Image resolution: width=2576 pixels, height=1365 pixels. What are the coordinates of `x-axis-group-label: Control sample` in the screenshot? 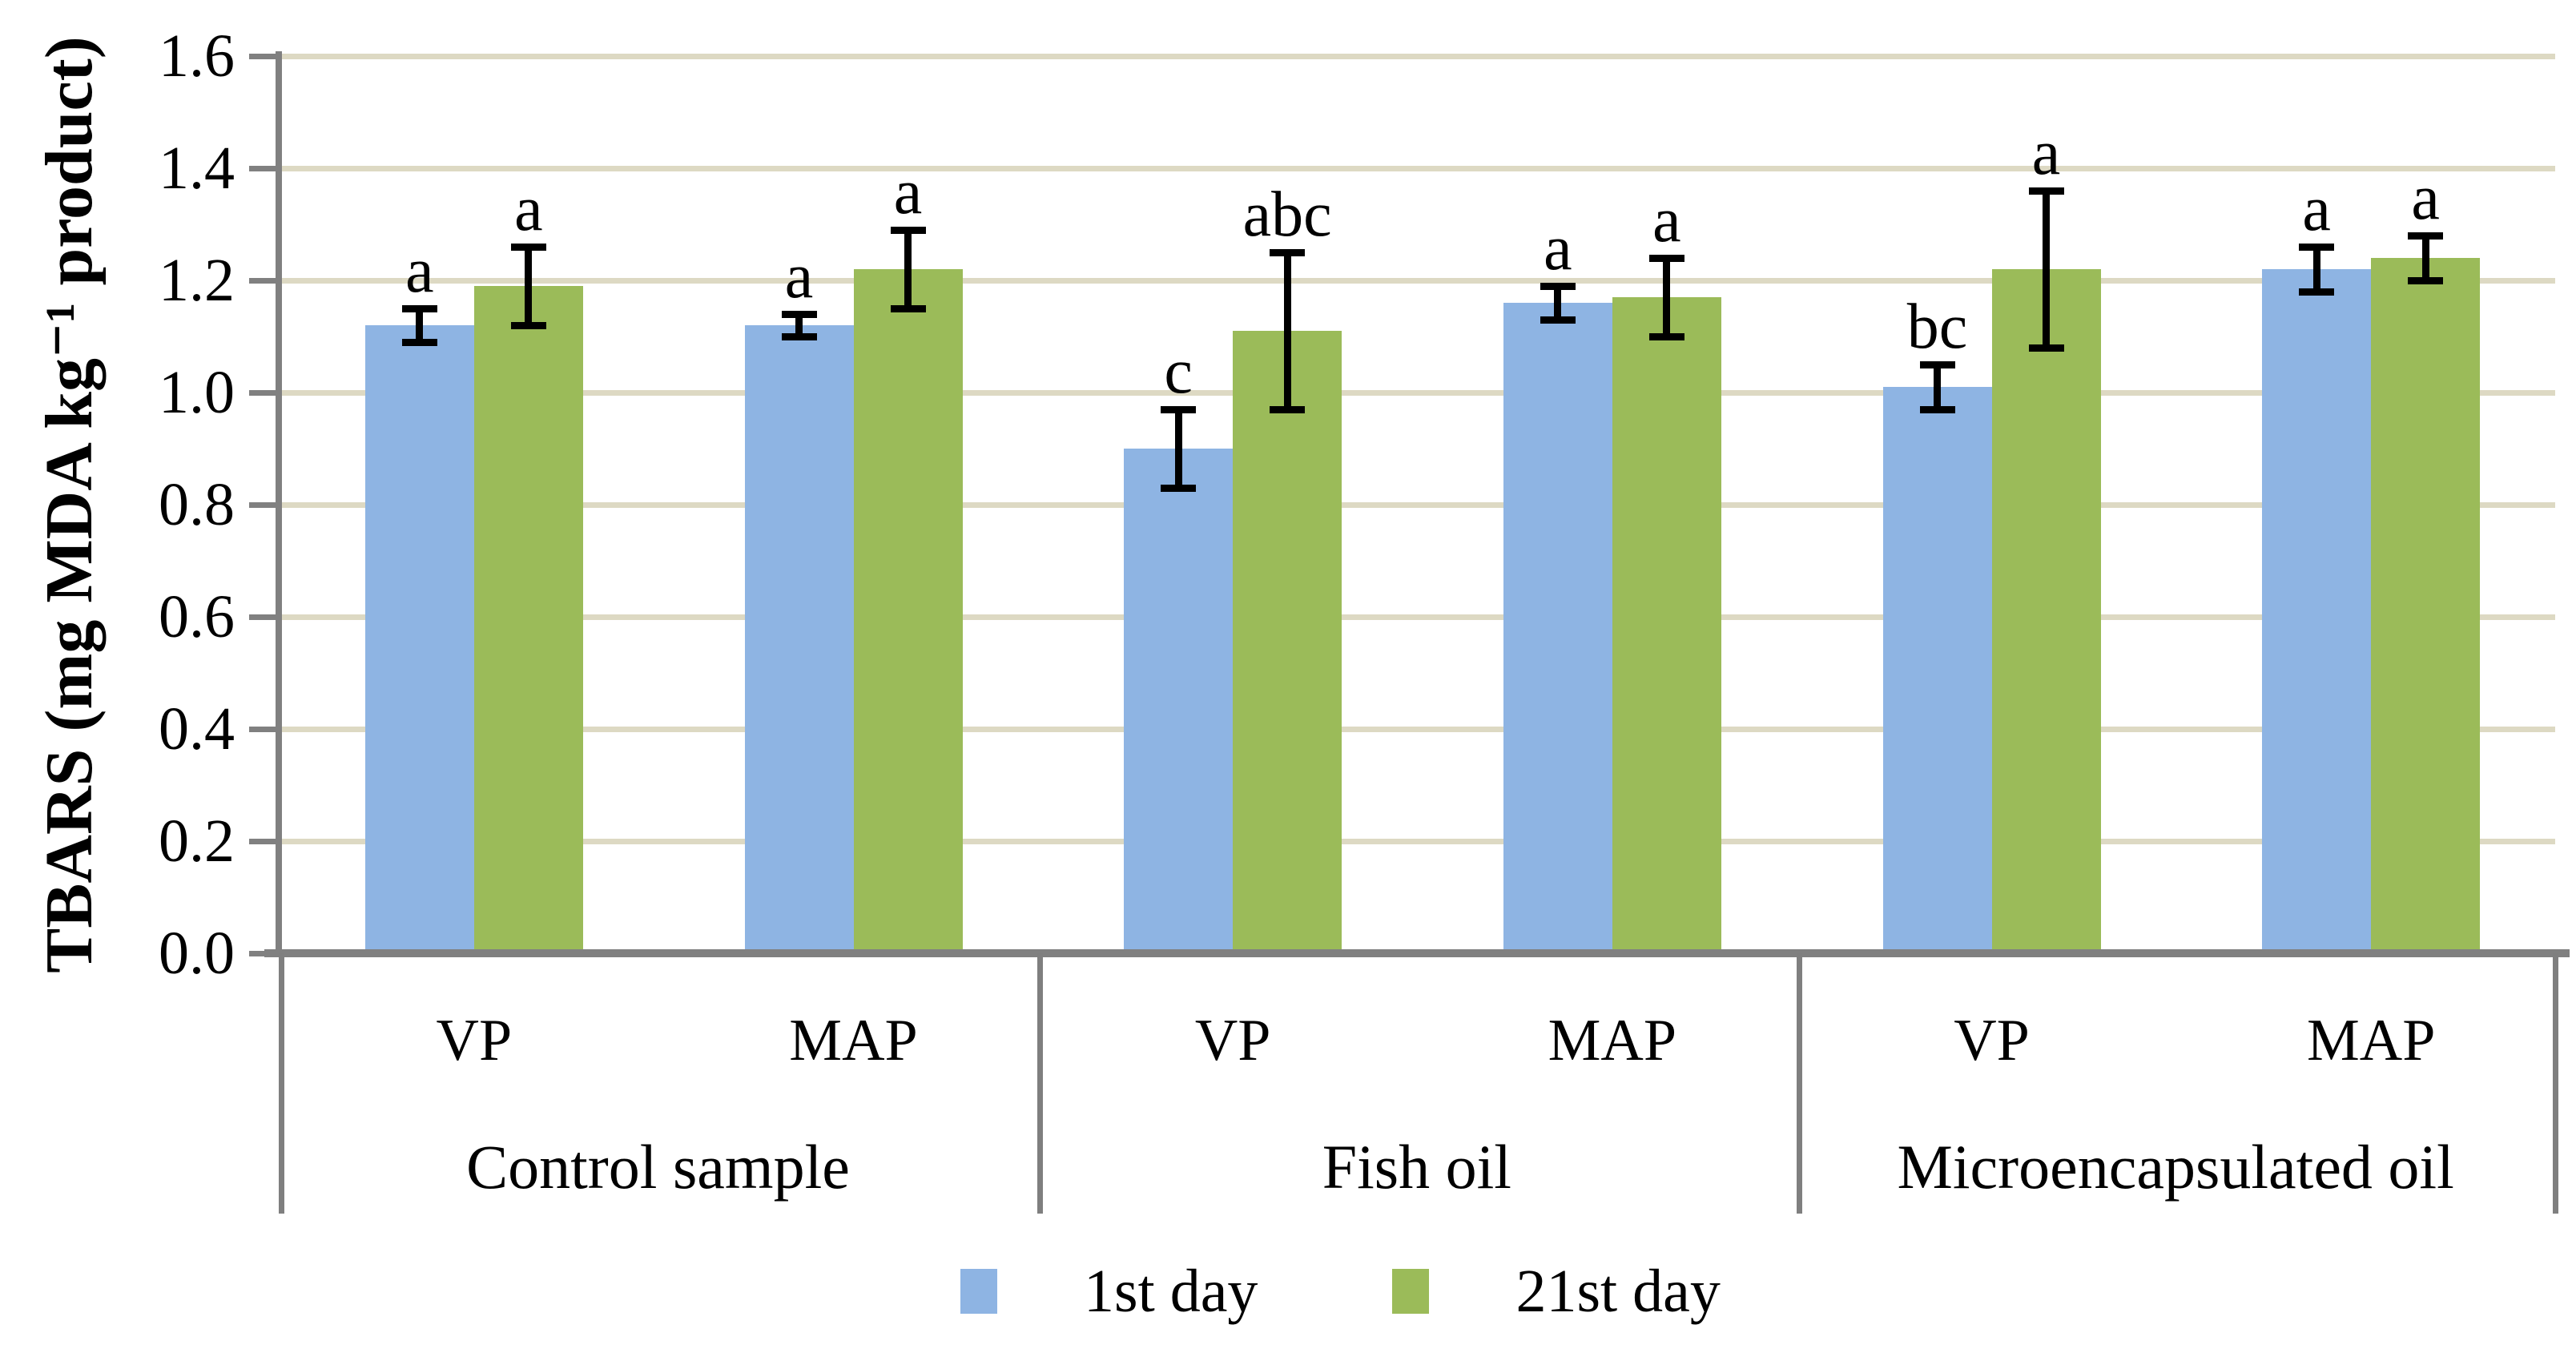 It's located at (658, 1167).